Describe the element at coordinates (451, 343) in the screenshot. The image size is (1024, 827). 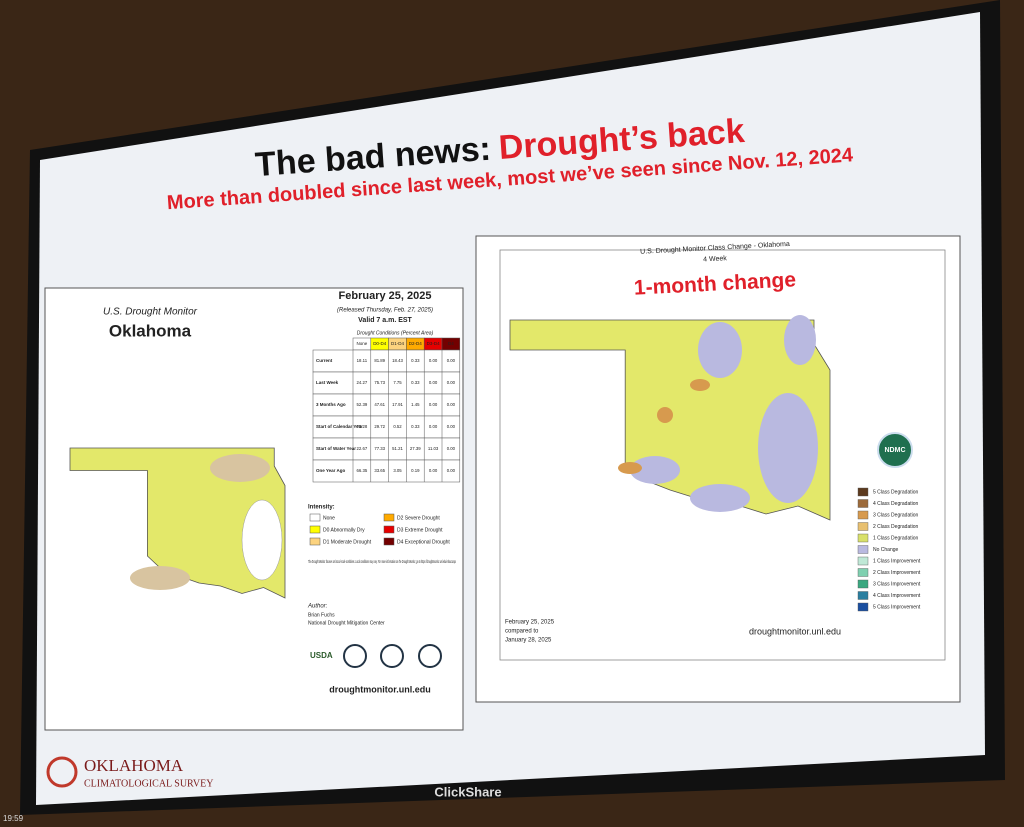
I see `table-head: D4` at that location.